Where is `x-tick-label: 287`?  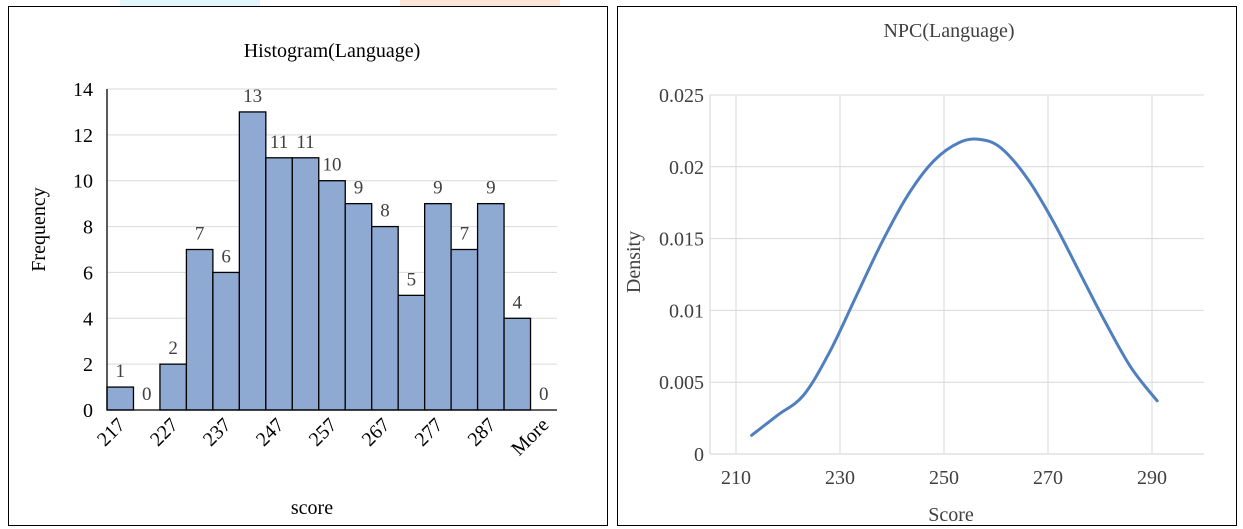
x-tick-label: 287 is located at coordinates (482, 432).